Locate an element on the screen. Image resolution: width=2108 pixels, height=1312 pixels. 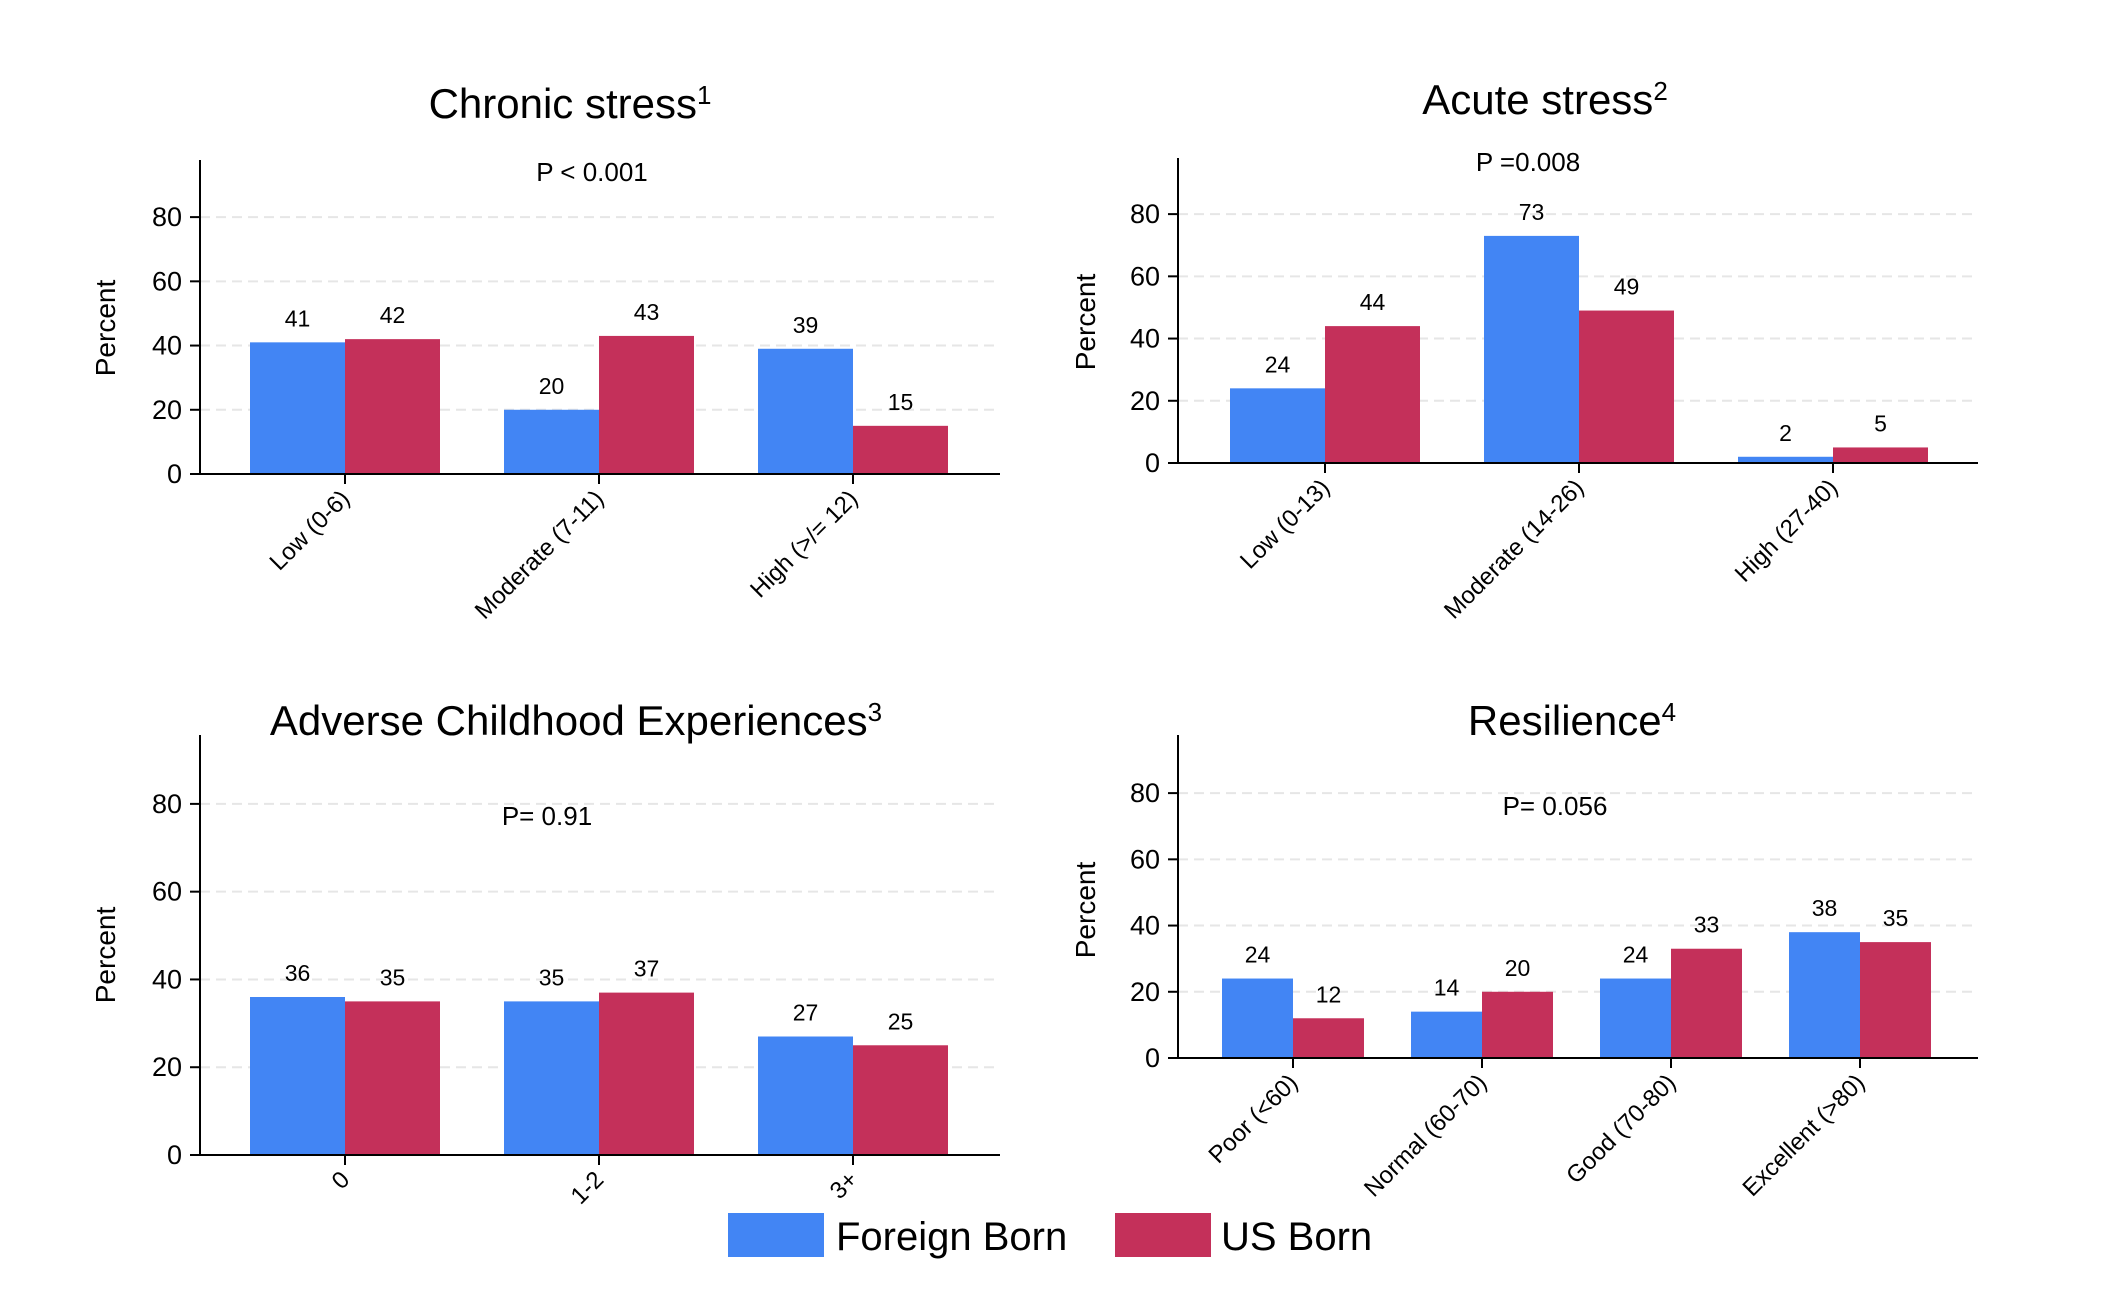
data-label: 15 is located at coordinates (901, 402).